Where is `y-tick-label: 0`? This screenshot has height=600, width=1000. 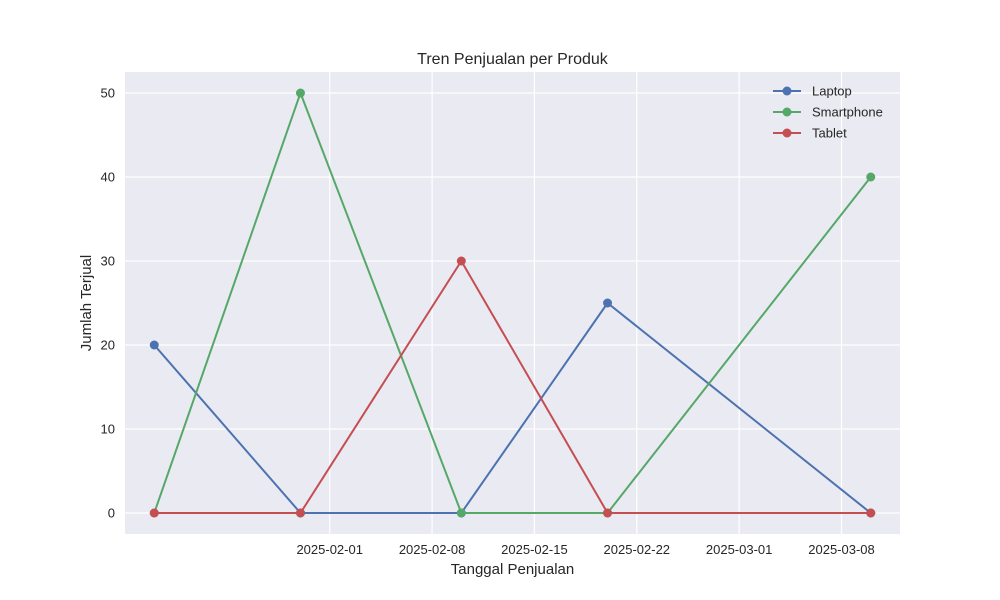 y-tick-label: 0 is located at coordinates (111, 513).